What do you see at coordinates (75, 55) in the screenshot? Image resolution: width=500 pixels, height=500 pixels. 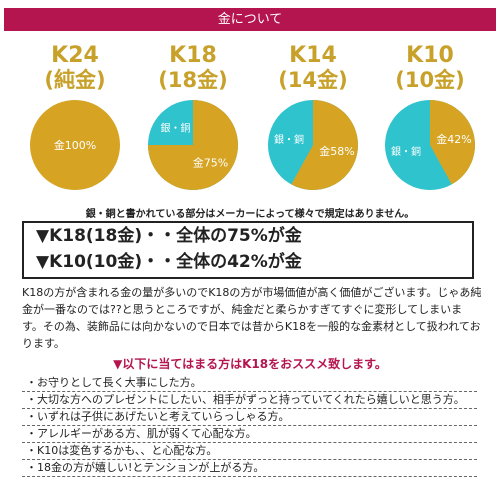 I see `karat-code: K24` at bounding box center [75, 55].